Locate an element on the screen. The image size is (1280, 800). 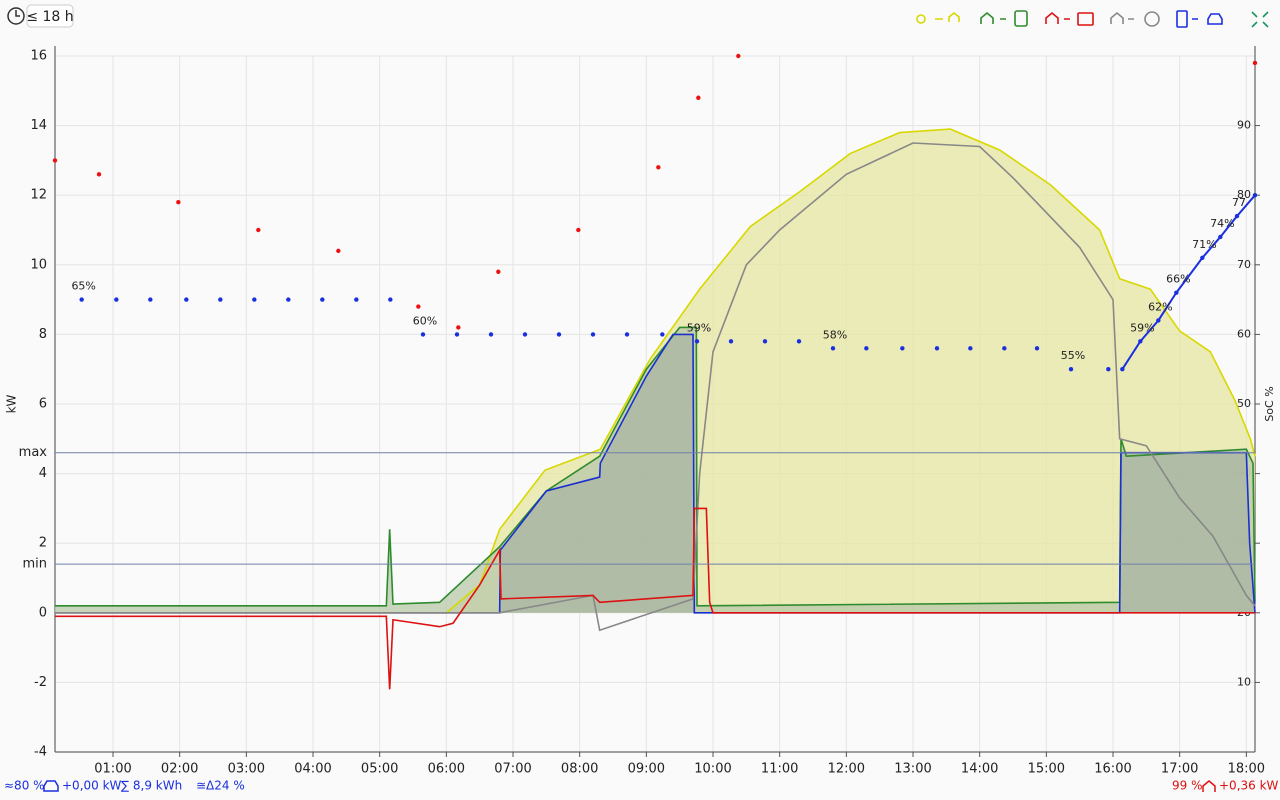
x-tick-label: 03:00 is located at coordinates (246, 769).